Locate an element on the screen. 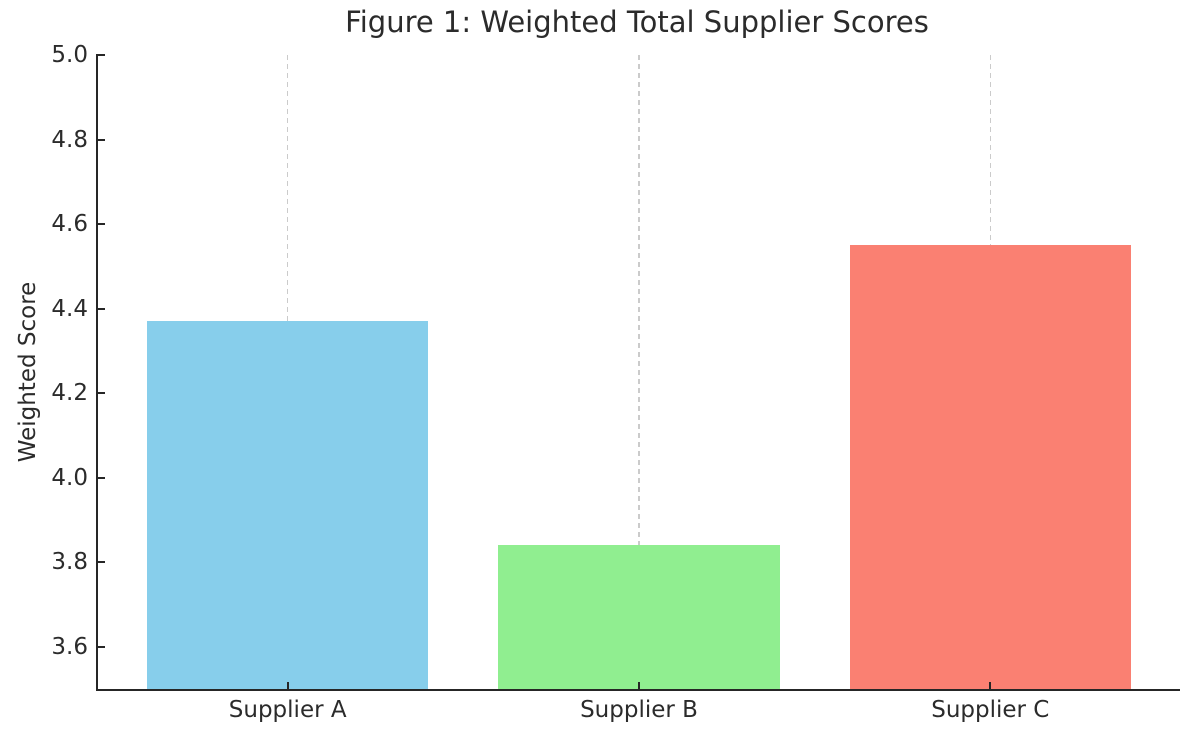  chart-title: Figure 1: Weighted Total Supplier Scores is located at coordinates (637, 22).